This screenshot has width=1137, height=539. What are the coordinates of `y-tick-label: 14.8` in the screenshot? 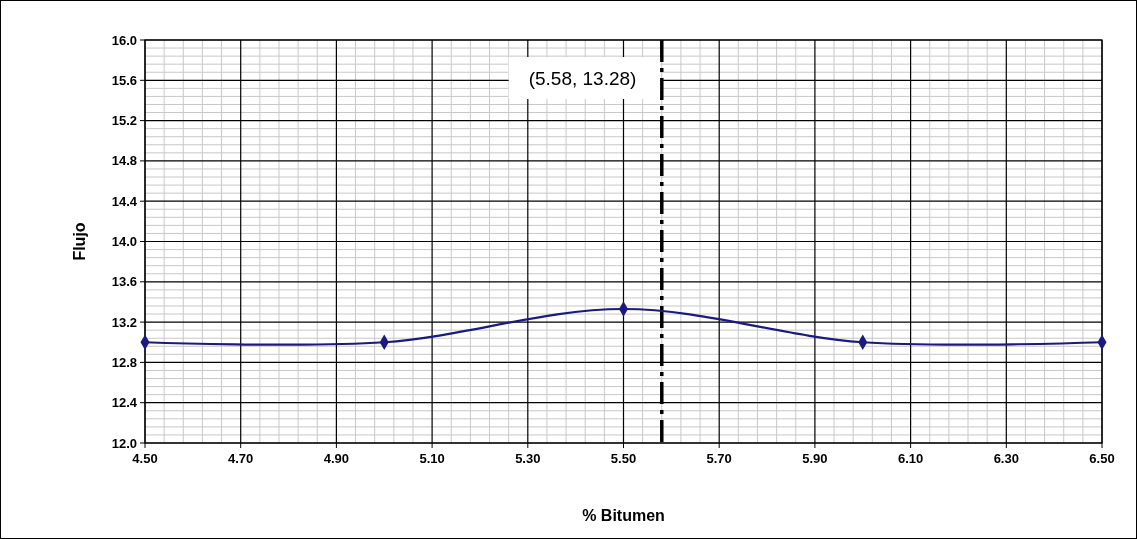 It's located at (124, 161).